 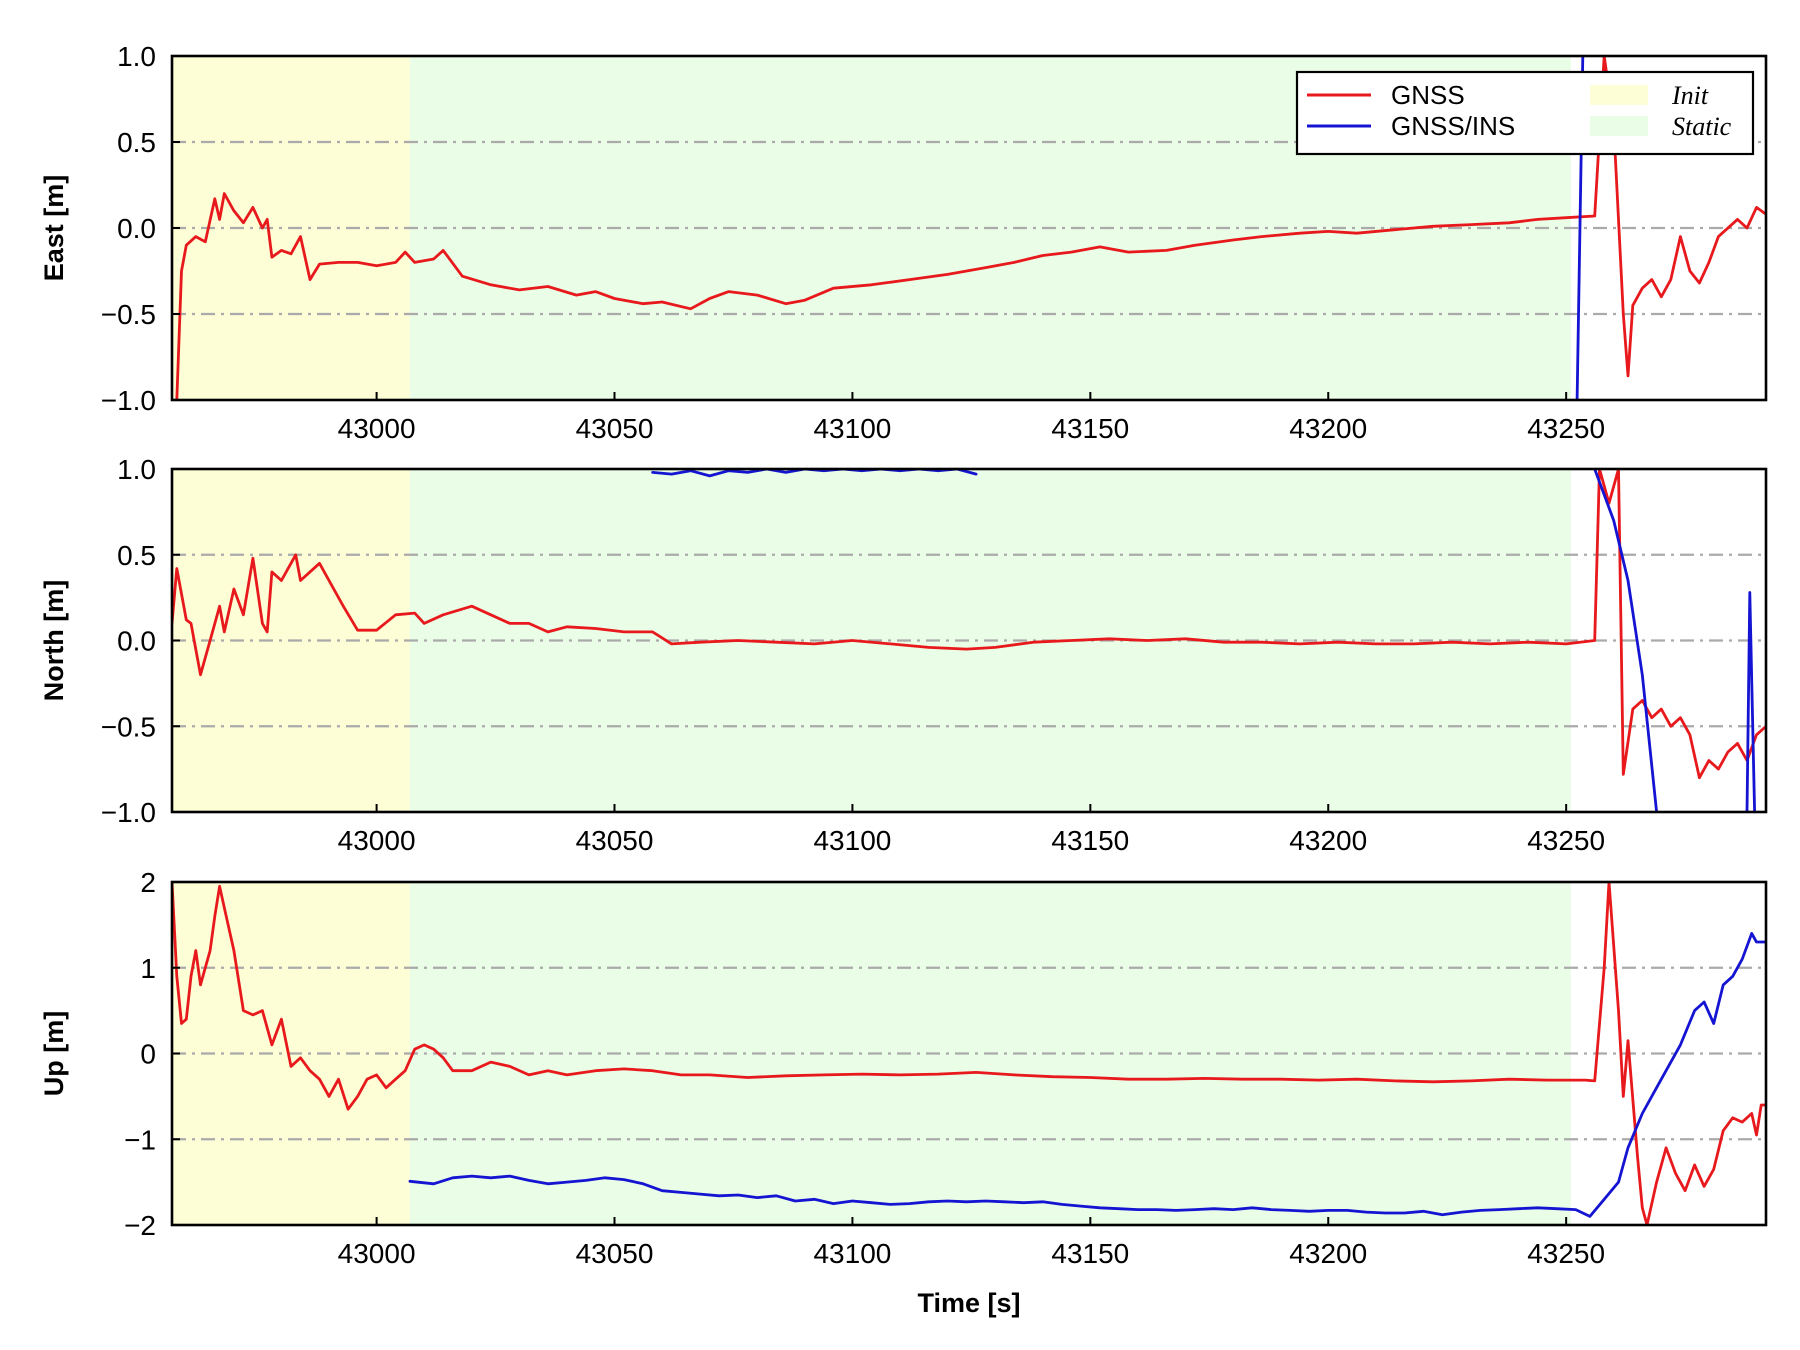 I want to click on legend-label-init: Init, so click(x=1690, y=95).